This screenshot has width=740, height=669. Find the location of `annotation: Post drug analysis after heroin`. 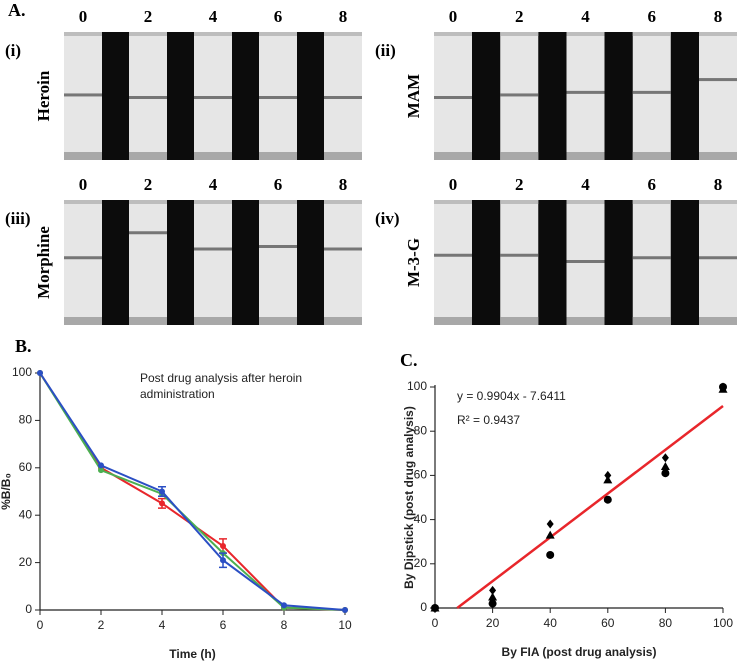

annotation: Post drug analysis after heroin is located at coordinates (221, 378).